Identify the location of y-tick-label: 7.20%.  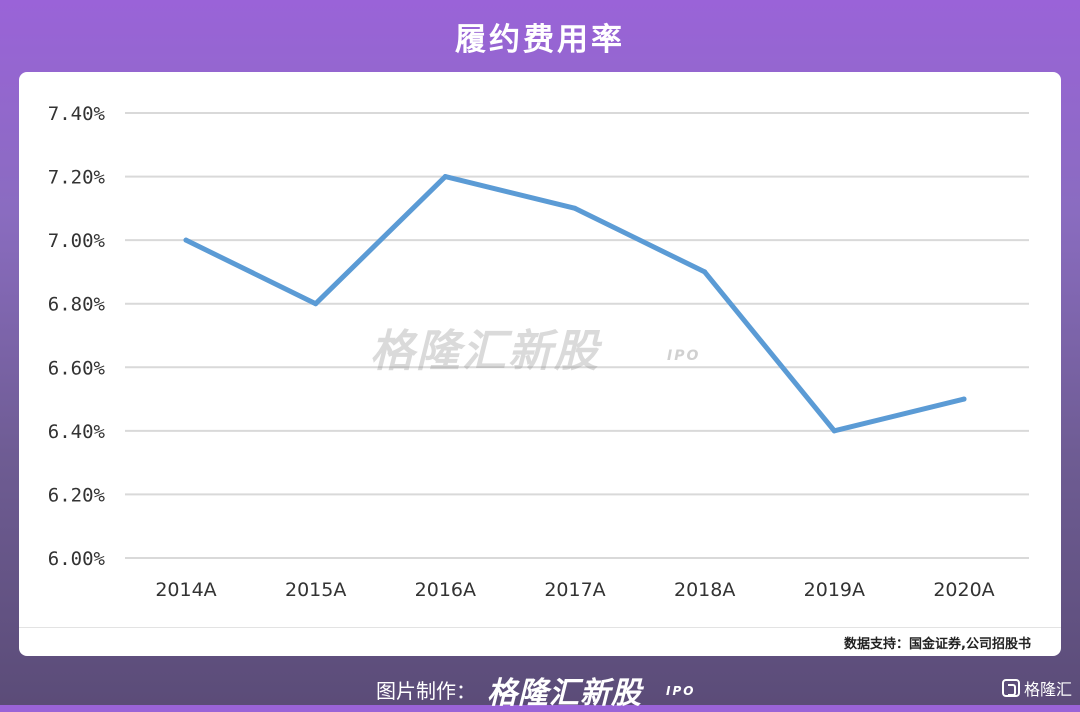
(77, 178).